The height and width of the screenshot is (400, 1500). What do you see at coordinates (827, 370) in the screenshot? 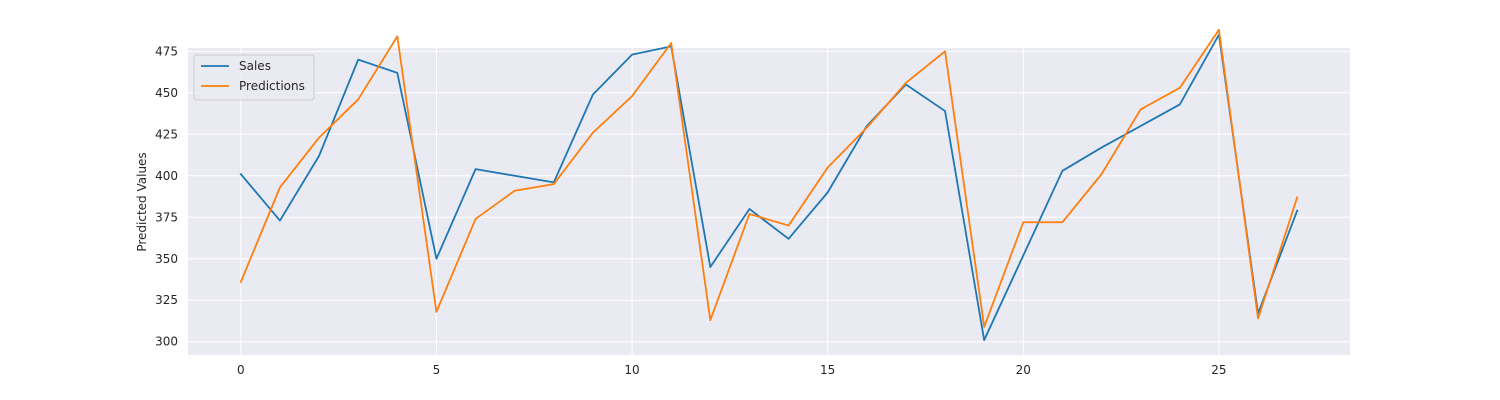
I see `x-tick-label: 15` at bounding box center [827, 370].